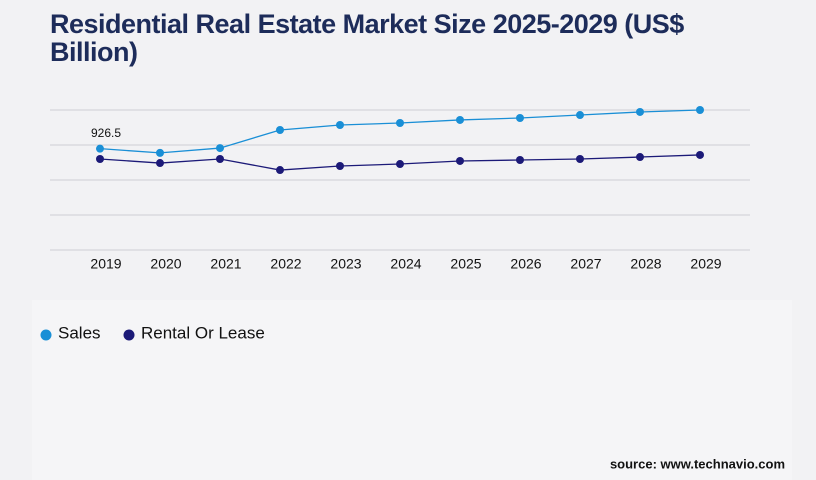 Image resolution: width=816 pixels, height=480 pixels. Describe the element at coordinates (525, 264) in the screenshot. I see `x-tick-label: 2026` at that location.